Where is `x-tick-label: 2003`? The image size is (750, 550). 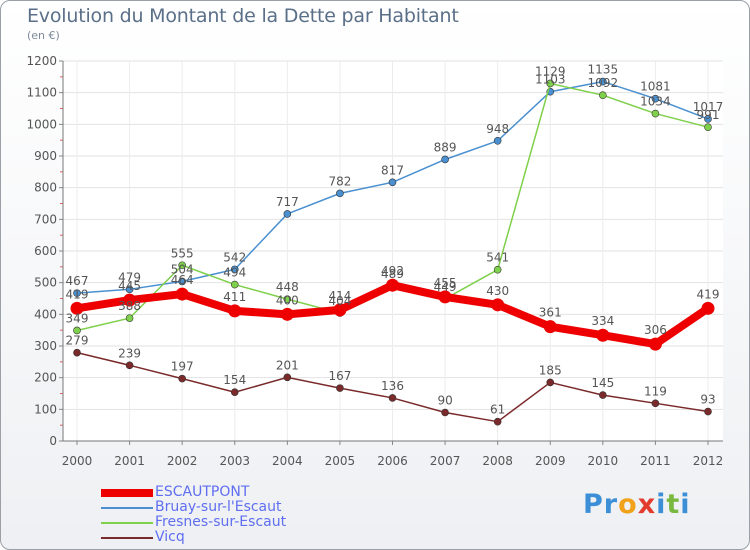 x-tick-label: 2003 is located at coordinates (234, 461).